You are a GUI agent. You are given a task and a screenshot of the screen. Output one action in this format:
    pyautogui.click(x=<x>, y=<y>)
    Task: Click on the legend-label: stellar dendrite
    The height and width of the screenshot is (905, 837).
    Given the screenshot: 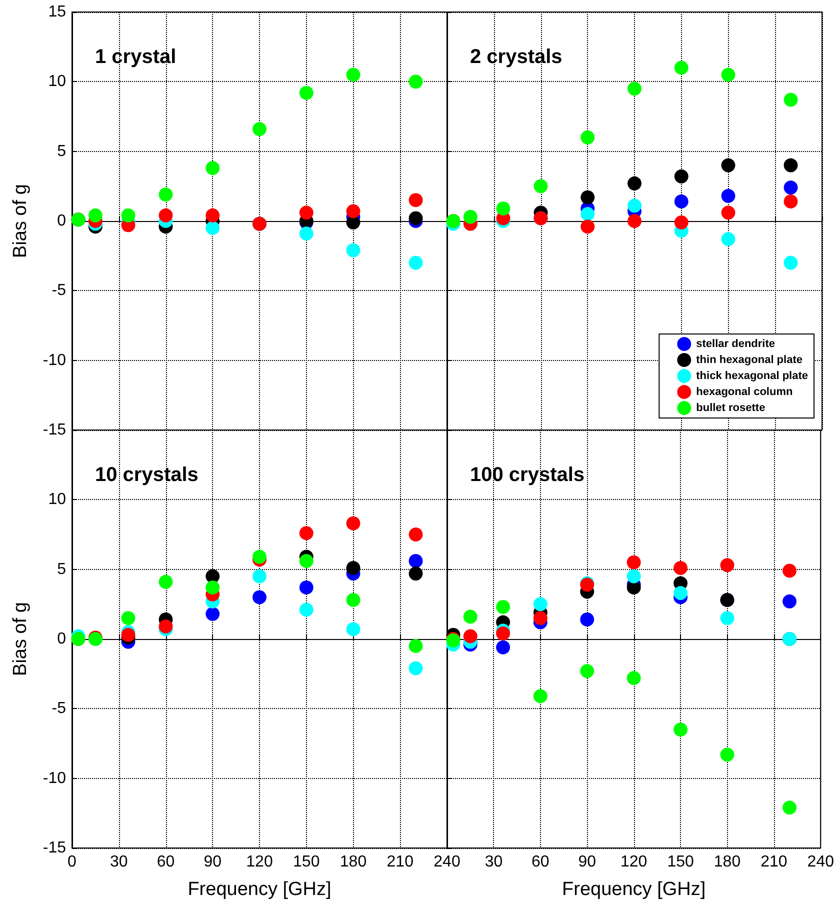 What is the action you would take?
    pyautogui.click(x=735, y=344)
    